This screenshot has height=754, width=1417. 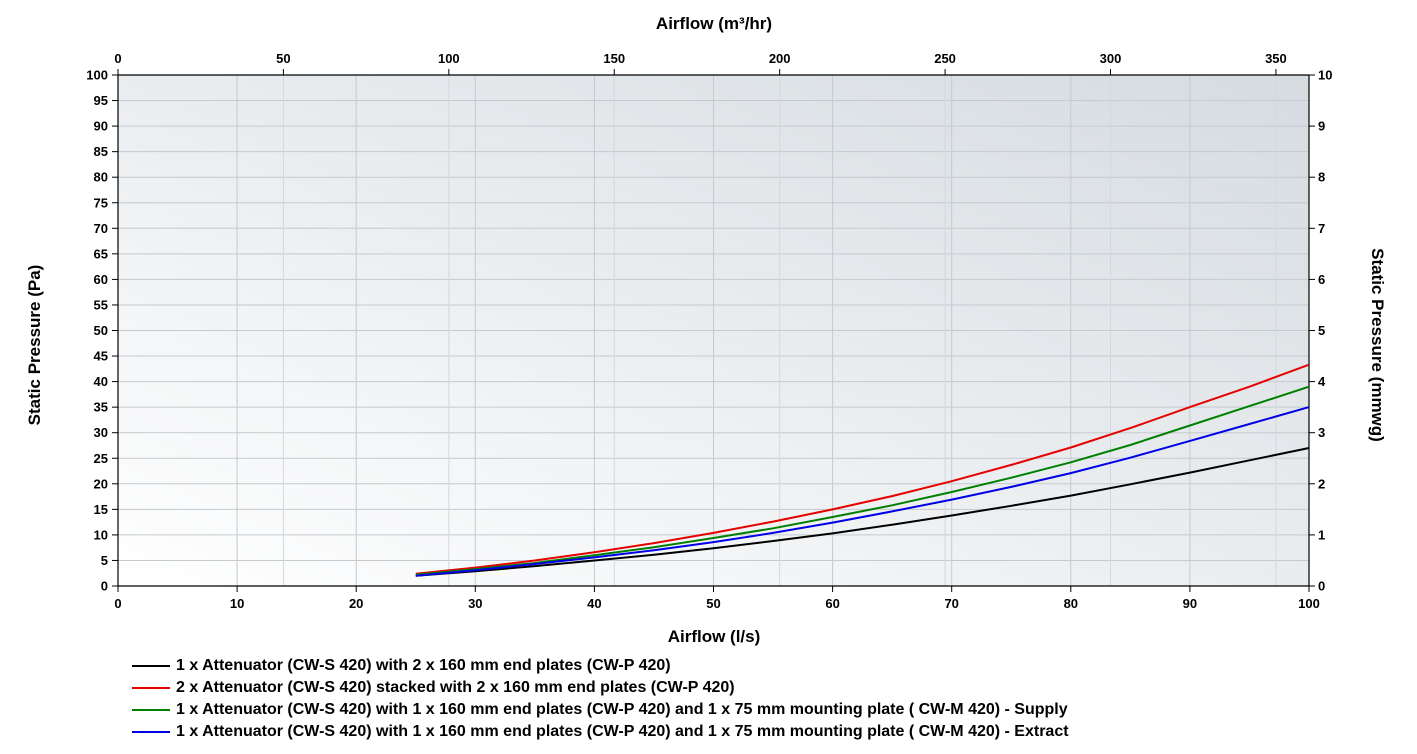 What do you see at coordinates (1321, 586) in the screenshot?
I see `y-right-tick-label: 0` at bounding box center [1321, 586].